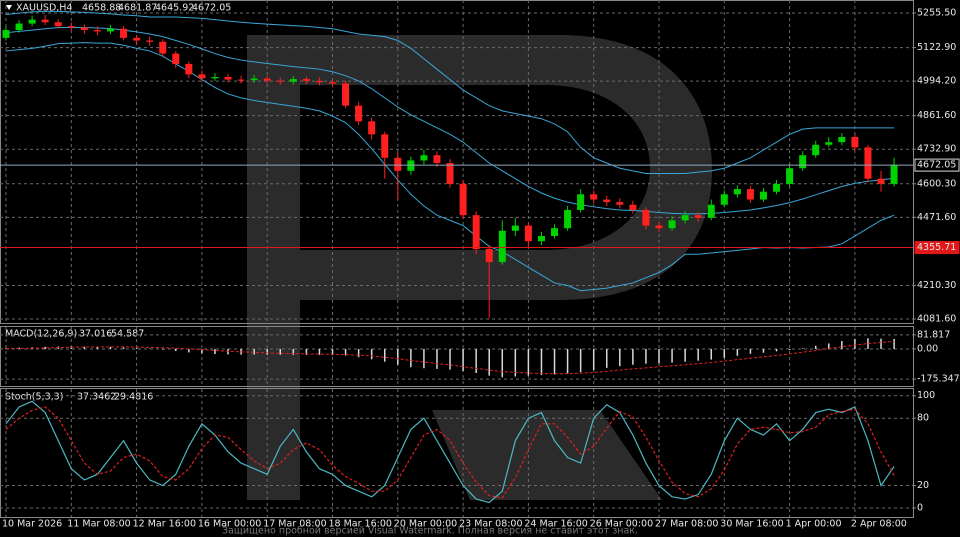 The width and height of the screenshot is (960, 537). Describe the element at coordinates (936, 115) in the screenshot. I see `y-tick-label: 4861.60` at that location.